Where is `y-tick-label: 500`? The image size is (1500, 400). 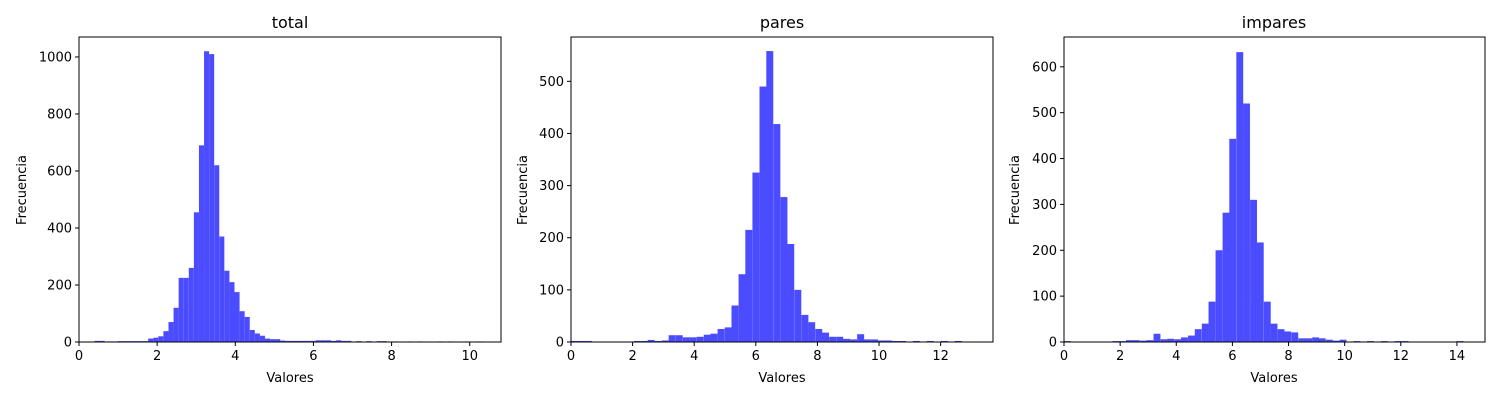 y-tick-label: 500 is located at coordinates (1044, 113).